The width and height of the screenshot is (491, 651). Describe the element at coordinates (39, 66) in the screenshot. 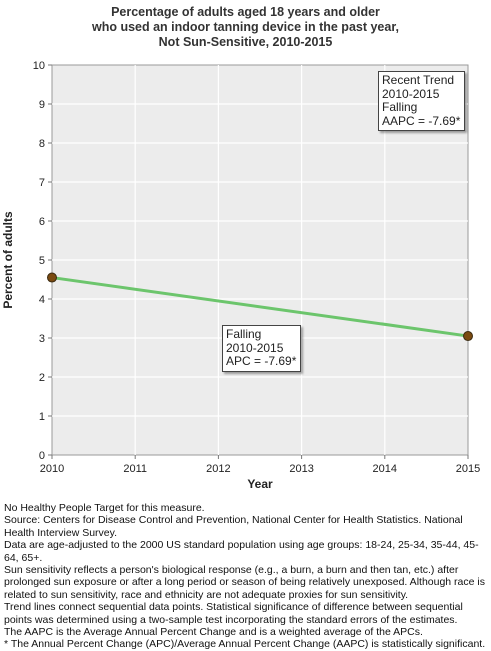

I see `y-tick-label: 10` at that location.